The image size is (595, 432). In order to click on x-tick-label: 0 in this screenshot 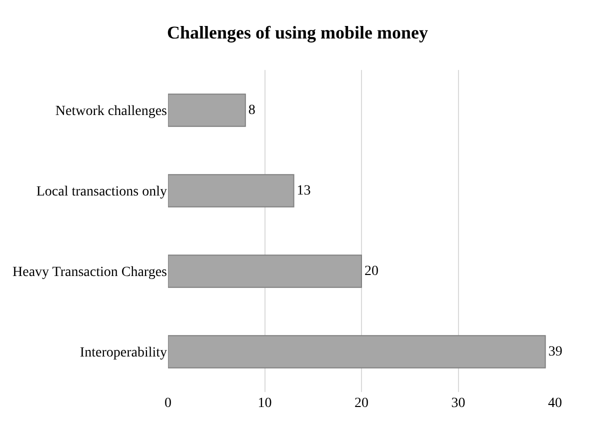, I will do `click(168, 403)`.